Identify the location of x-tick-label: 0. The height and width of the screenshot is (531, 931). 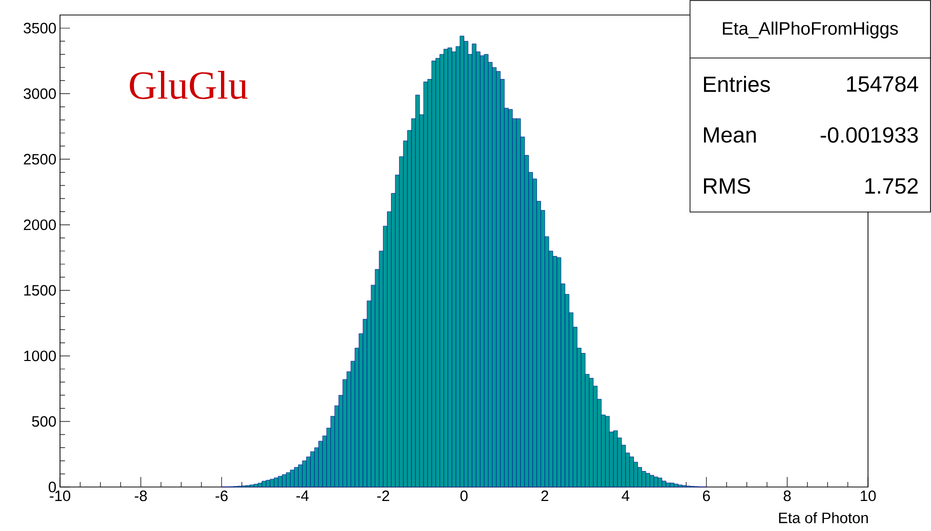
(464, 496).